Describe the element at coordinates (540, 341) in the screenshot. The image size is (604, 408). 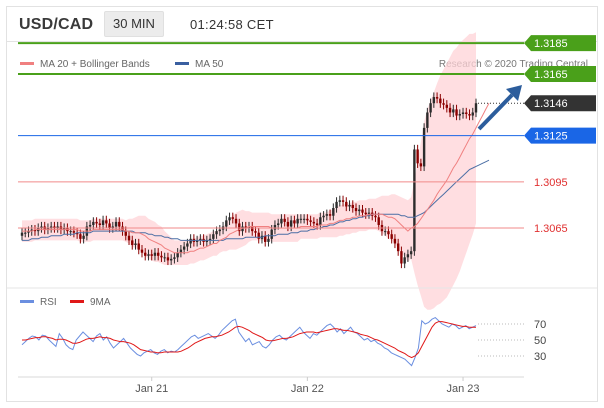
I see `rsi-tick-label: 50` at that location.